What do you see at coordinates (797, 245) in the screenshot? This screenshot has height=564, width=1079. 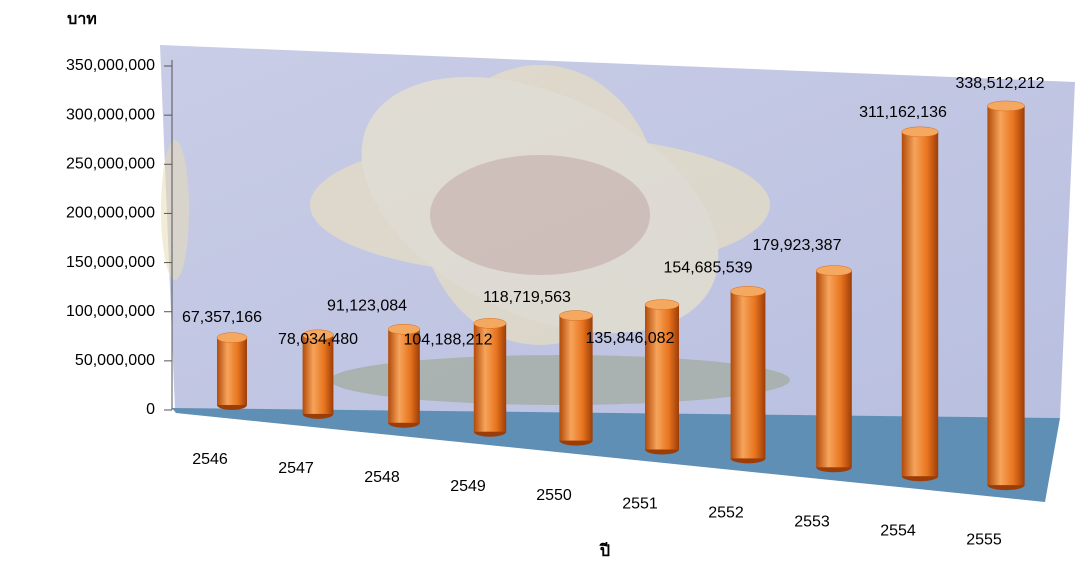 I see `value-label: 179,923,387` at bounding box center [797, 245].